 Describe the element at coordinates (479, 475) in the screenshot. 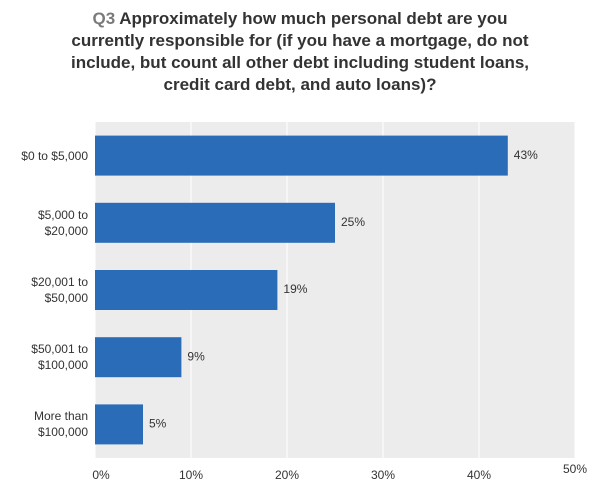

I see `x-tick-label: 40%` at that location.